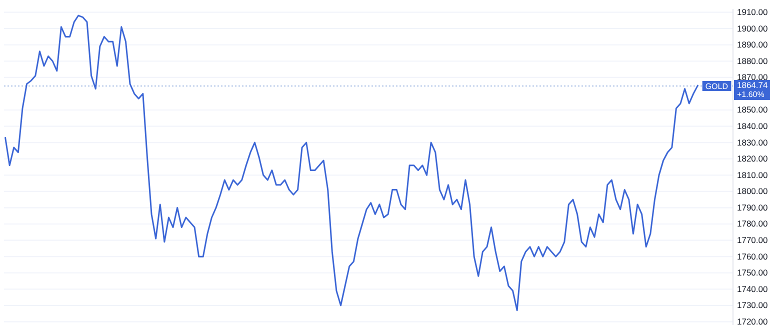 This screenshot has height=330, width=770. Describe the element at coordinates (752, 126) in the screenshot. I see `y-tick-label: 1840.00` at that location.